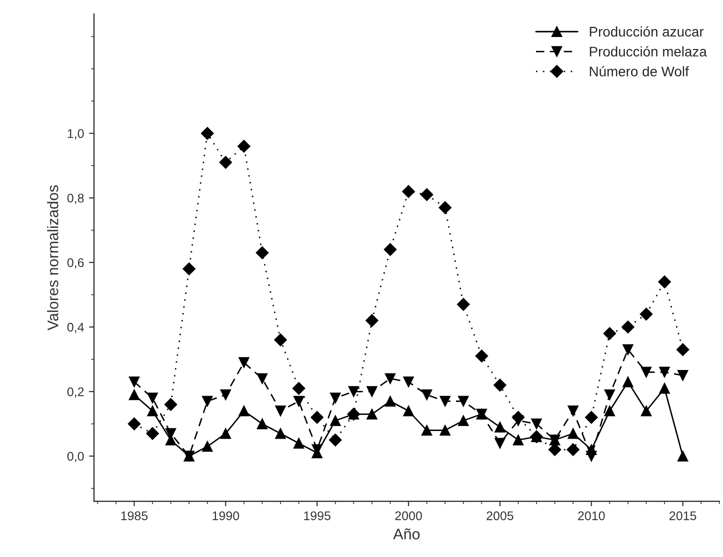  Describe the element at coordinates (648, 51) in the screenshot. I see `legend-label: Producción melaza` at that location.